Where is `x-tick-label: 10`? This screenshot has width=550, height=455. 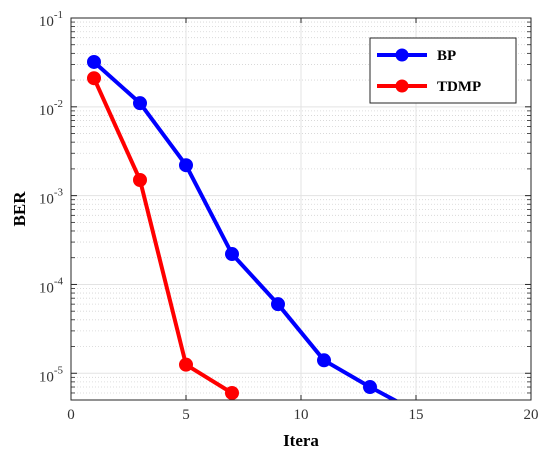
x-tick-label: 10 is located at coordinates (301, 415).